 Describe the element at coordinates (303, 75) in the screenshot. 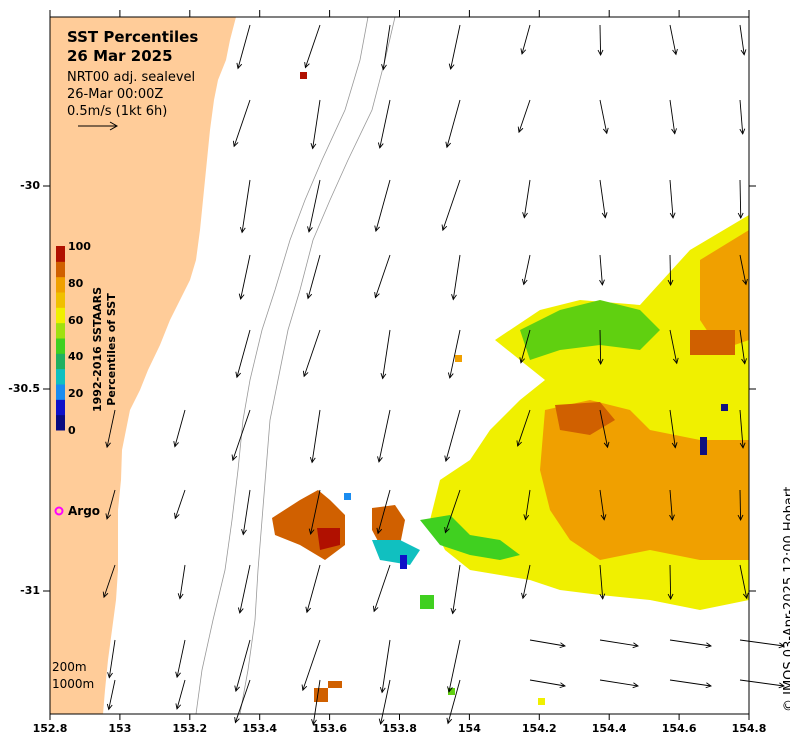

I see `sst-pixel-red` at that location.